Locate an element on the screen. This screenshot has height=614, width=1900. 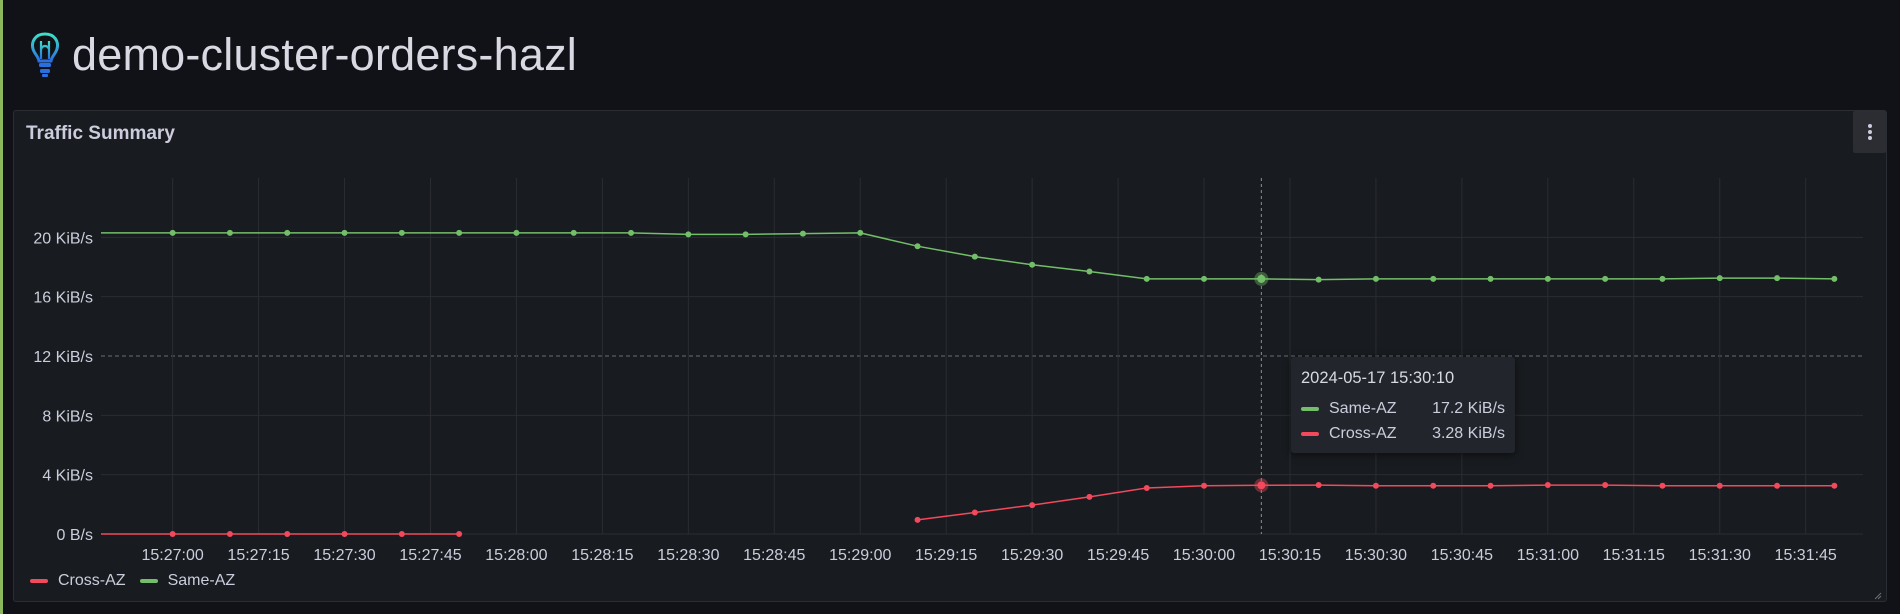
left-accent-bar is located at coordinates (1, 307).